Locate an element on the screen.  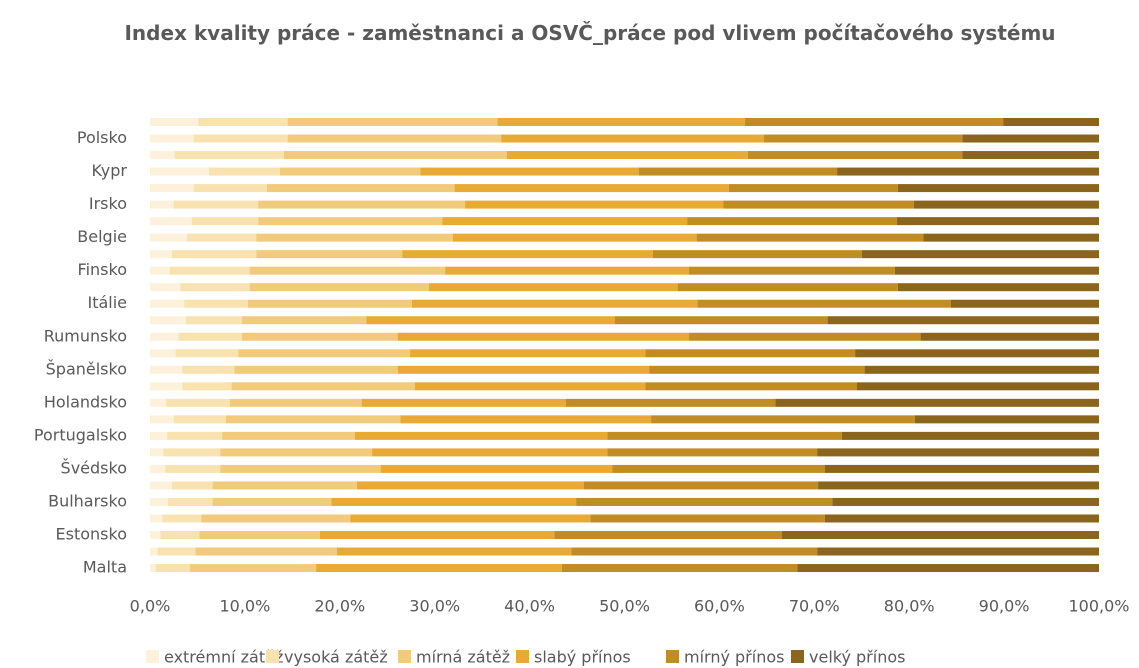
legend-label: mírný přínos is located at coordinates (734, 657).